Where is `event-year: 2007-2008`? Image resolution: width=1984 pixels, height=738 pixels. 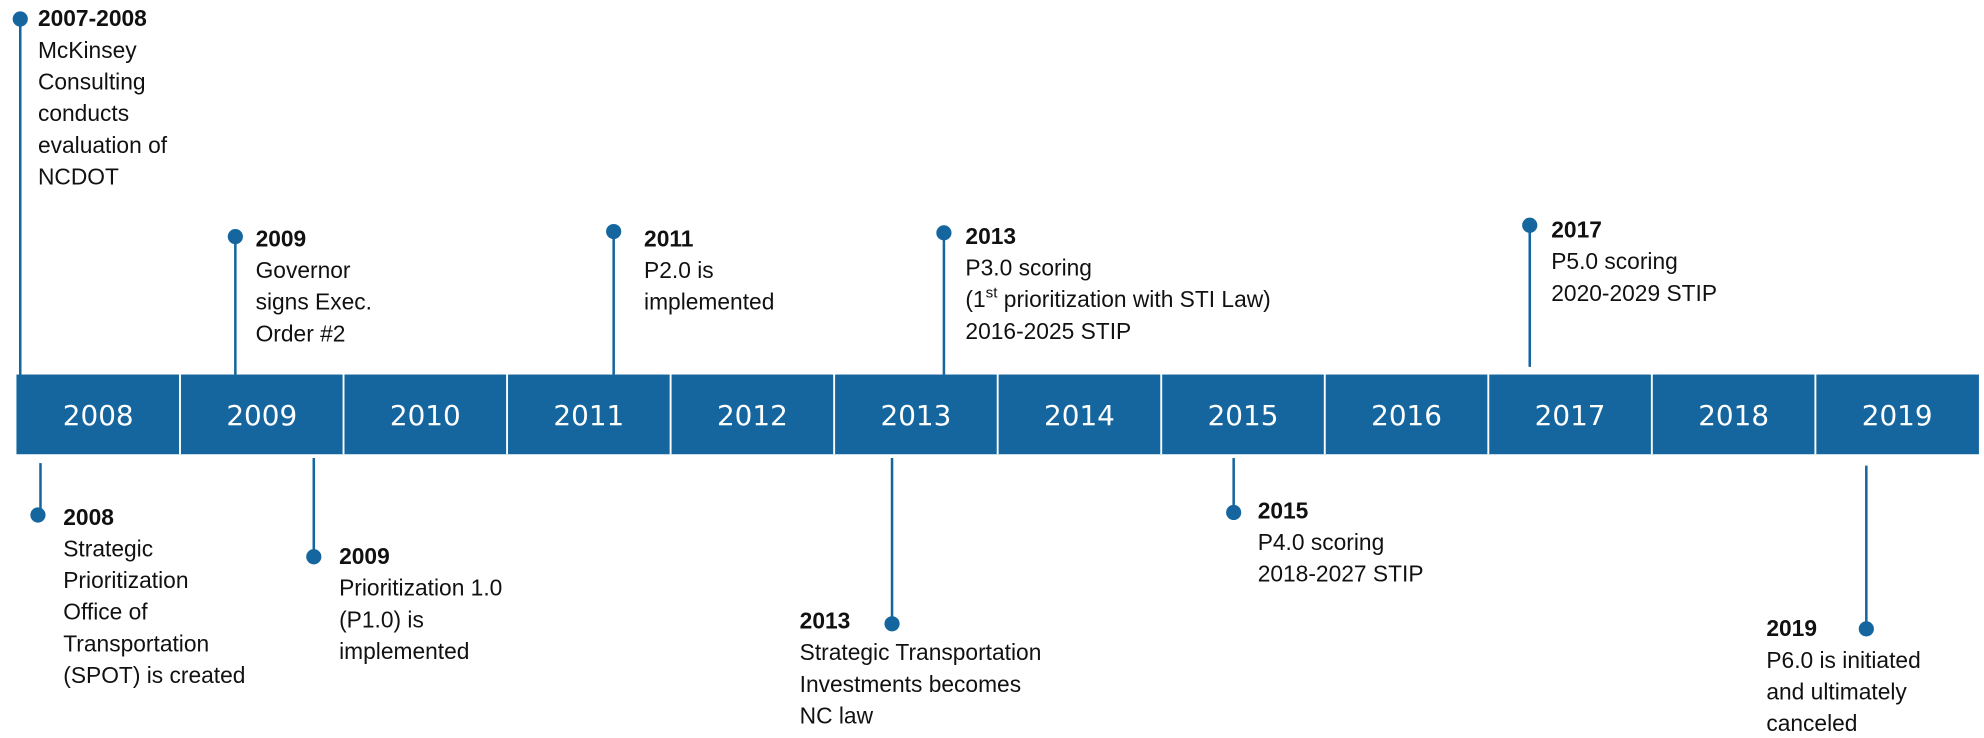
event-year: 2007-2008 is located at coordinates (92, 18).